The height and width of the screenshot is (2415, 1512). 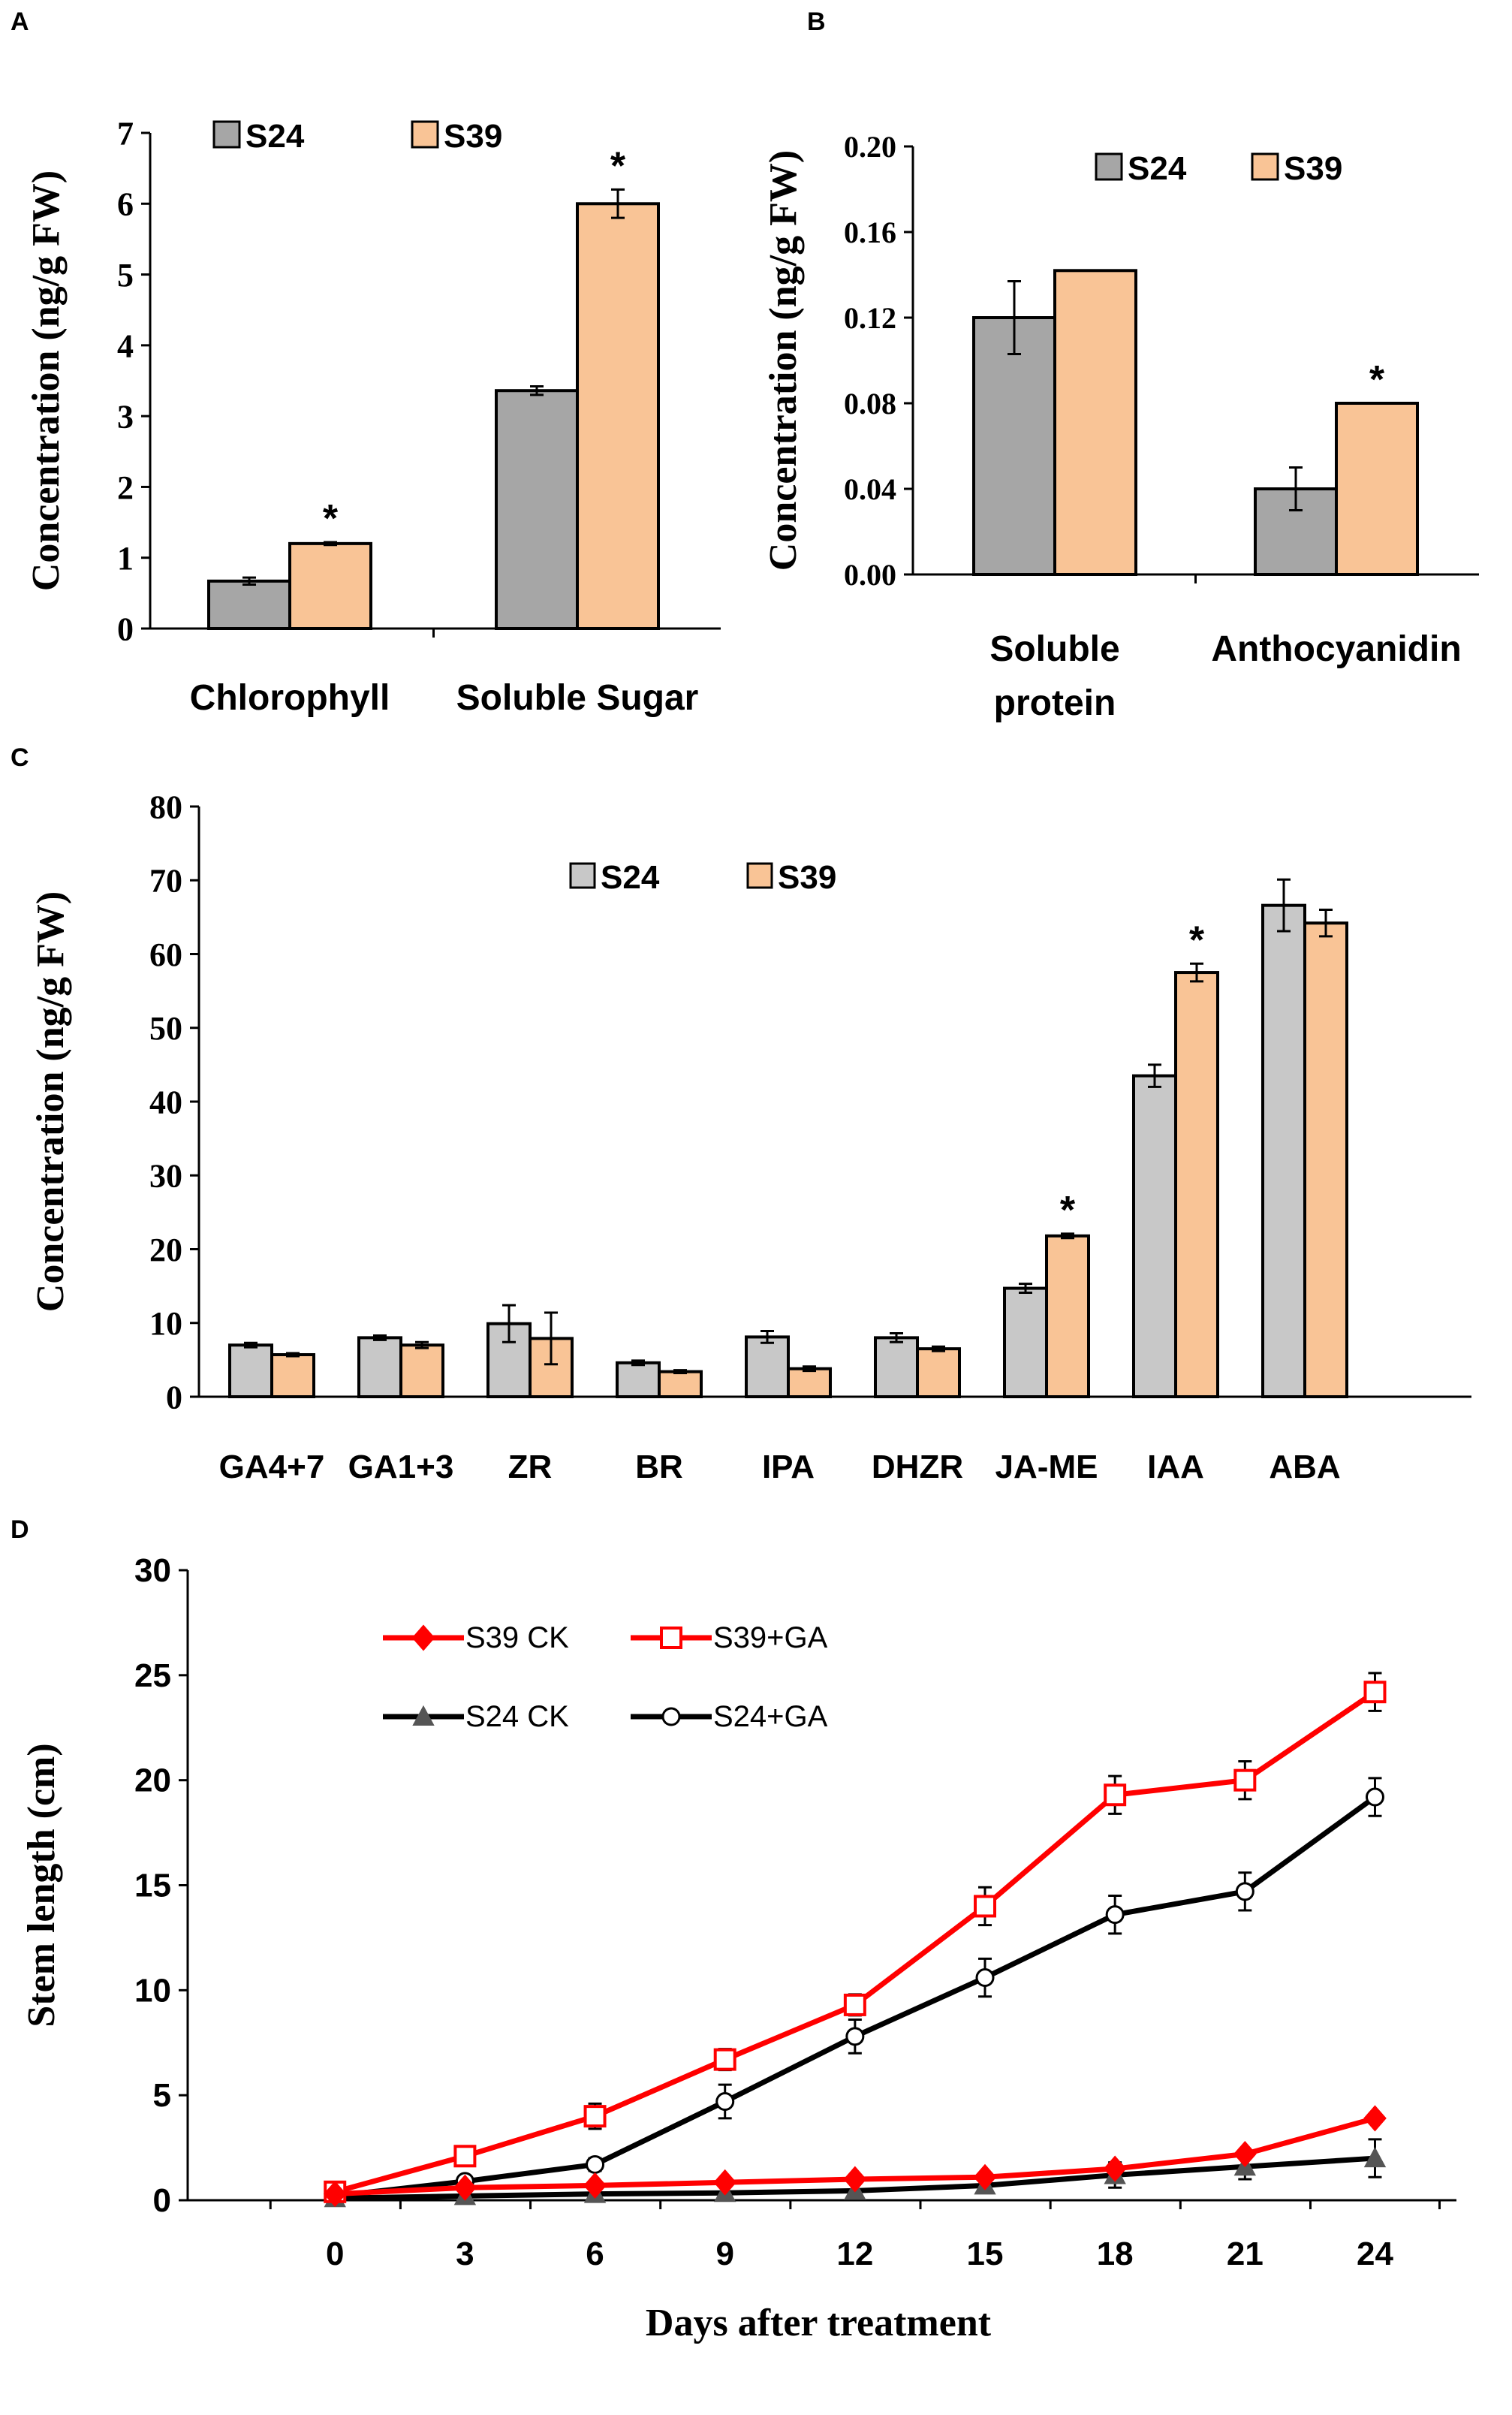 What do you see at coordinates (20, 22) in the screenshot?
I see `panel-label: A` at bounding box center [20, 22].